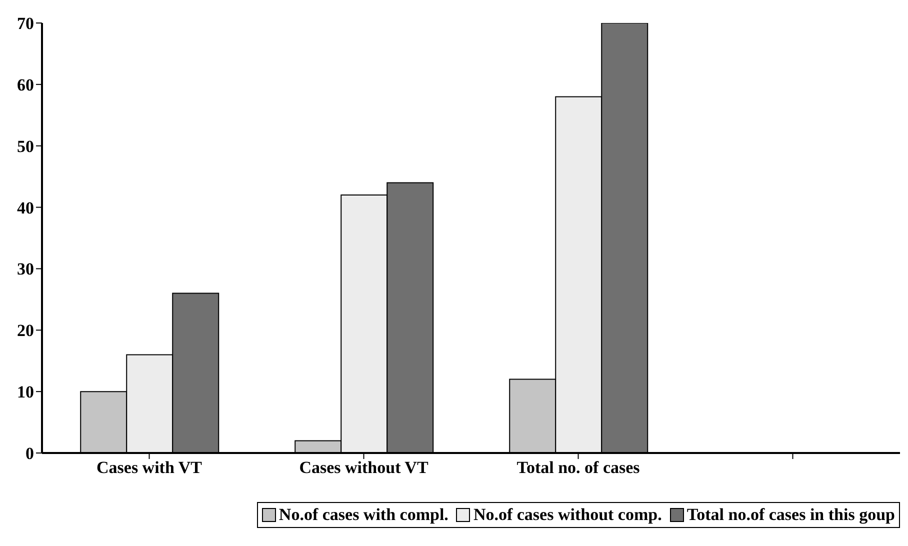 The width and height of the screenshot is (908, 546). Describe the element at coordinates (363, 515) in the screenshot. I see `legend-label: No.of cases with compl.` at that location.